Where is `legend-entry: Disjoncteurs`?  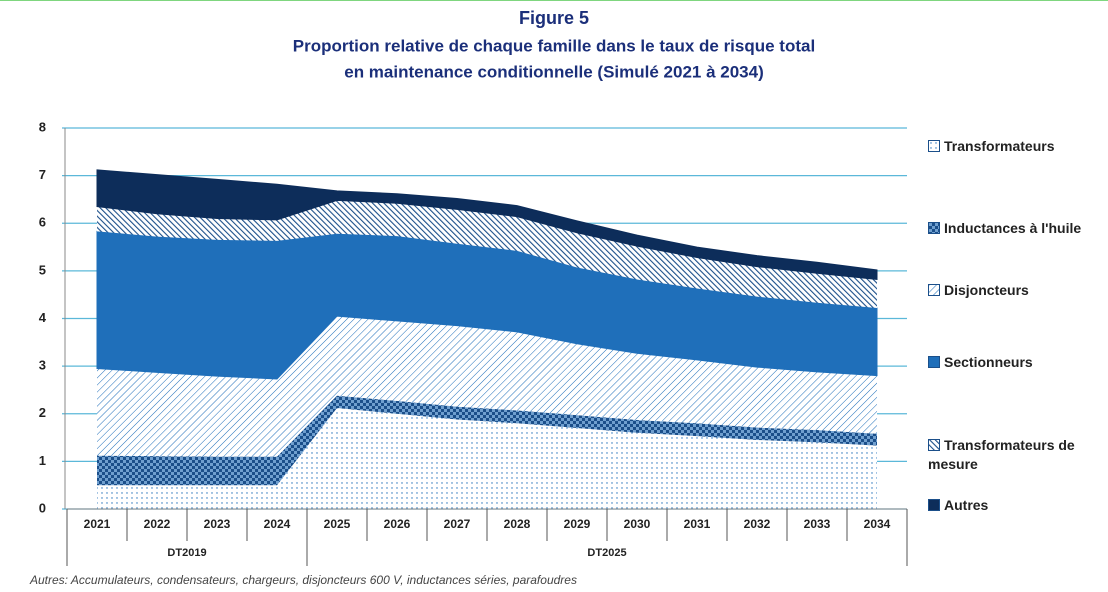 legend-entry: Disjoncteurs is located at coordinates (1015, 290).